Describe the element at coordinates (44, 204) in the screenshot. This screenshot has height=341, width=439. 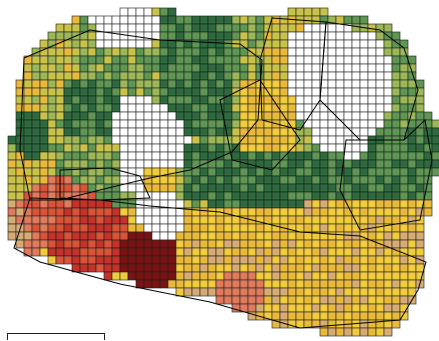
I see `grid-cell-salmon` at that location.